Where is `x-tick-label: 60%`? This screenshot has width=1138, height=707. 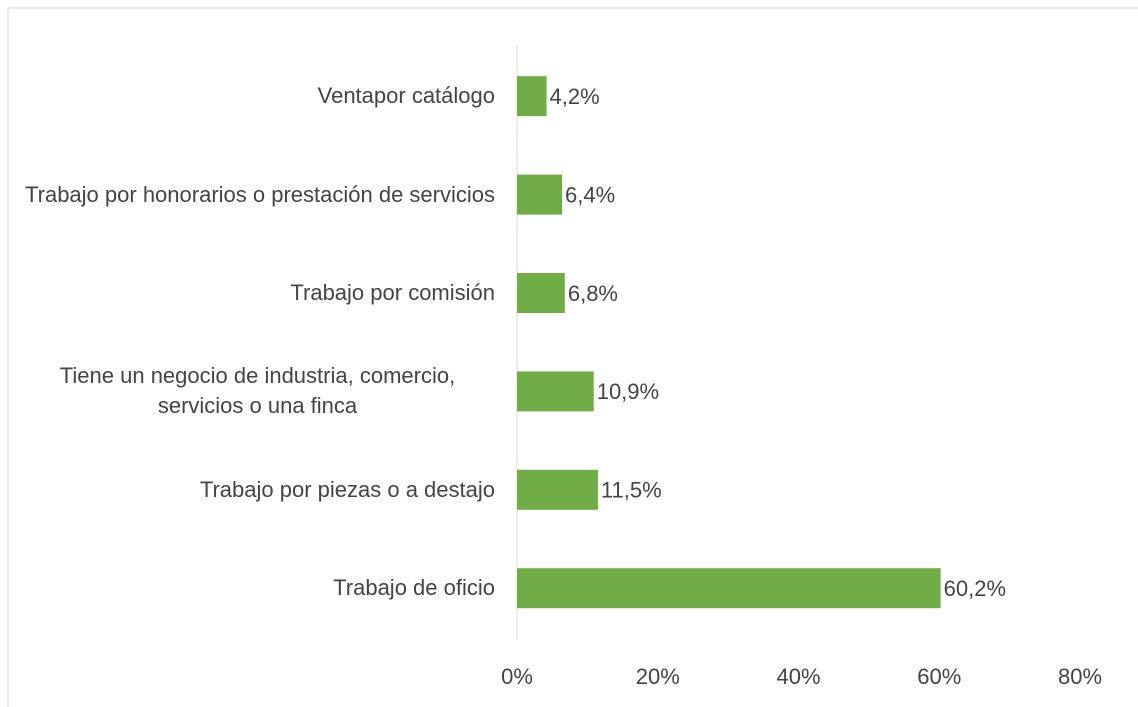
x-tick-label: 60% is located at coordinates (939, 676).